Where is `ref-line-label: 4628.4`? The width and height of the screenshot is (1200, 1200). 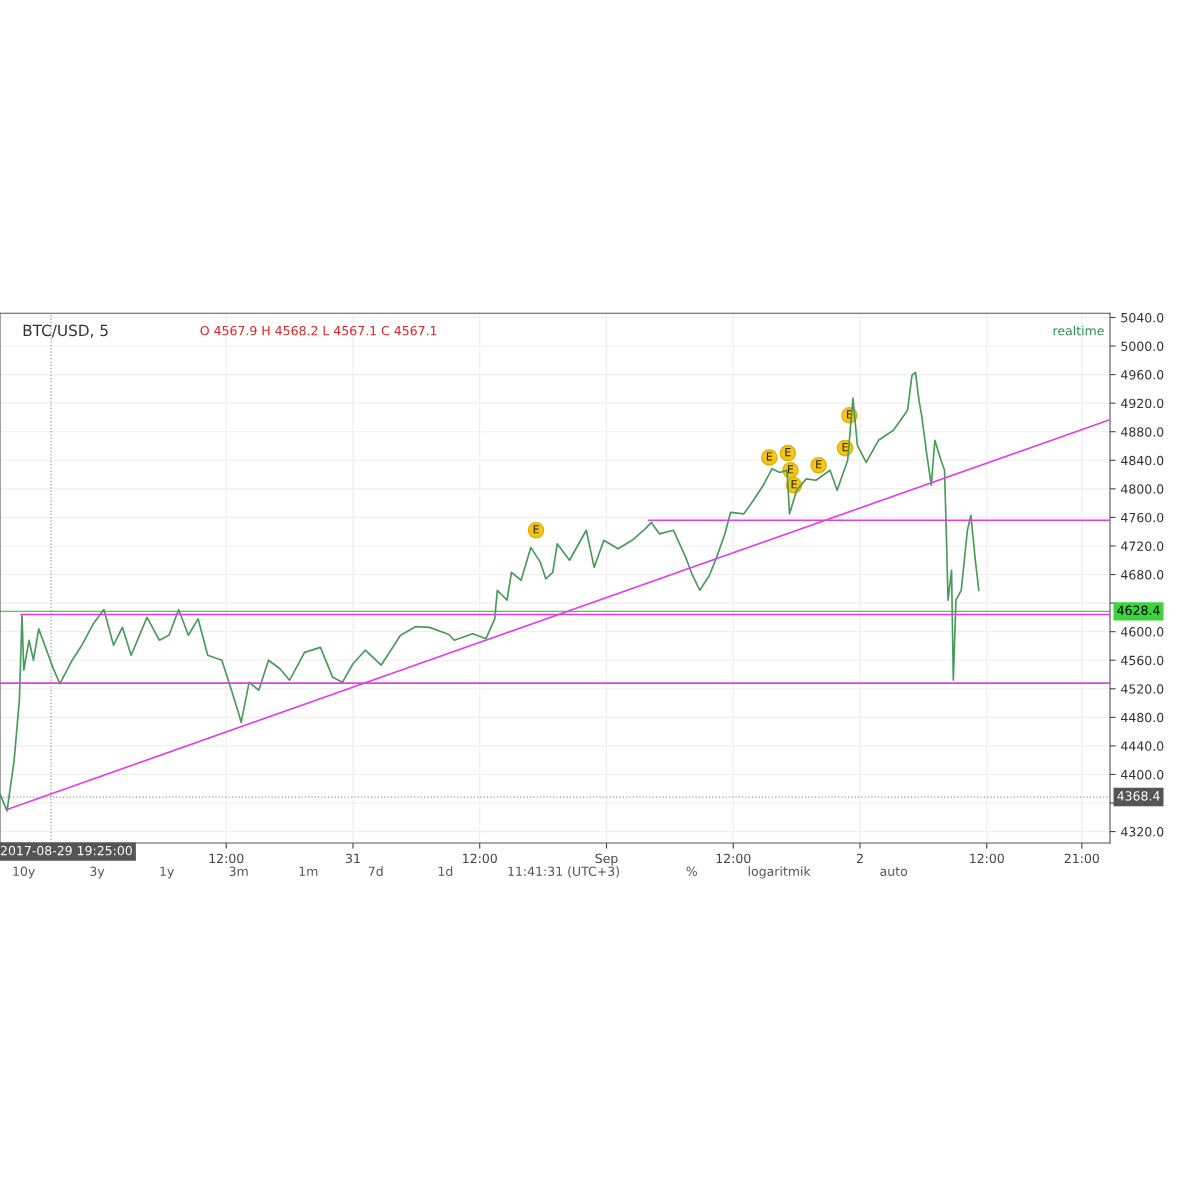 ref-line-label: 4628.4 is located at coordinates (1138, 610).